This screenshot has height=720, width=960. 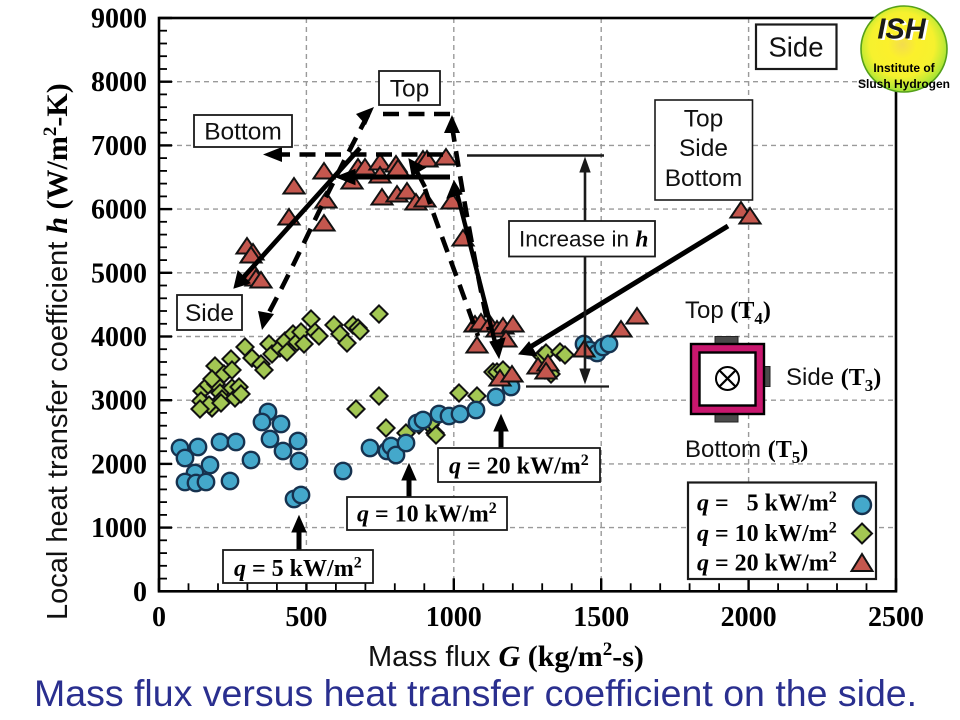 What do you see at coordinates (833, 379) in the screenshot?
I see `svg-text: Side (T3)` at bounding box center [833, 379].